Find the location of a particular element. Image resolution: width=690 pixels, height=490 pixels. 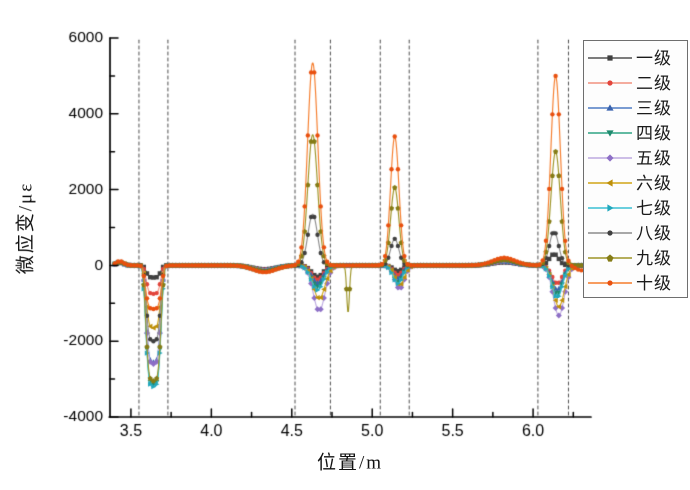

legend-item-level-4: 四级 is located at coordinates (635, 131).